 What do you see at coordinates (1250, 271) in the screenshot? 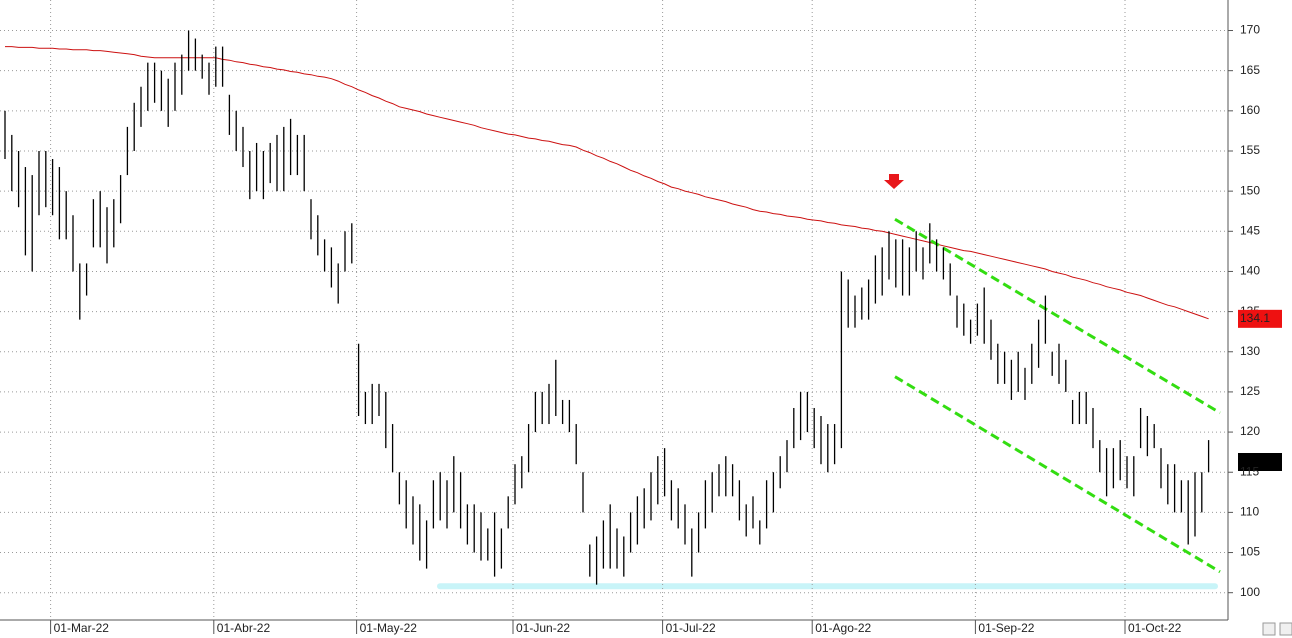
I see `y-tick-label: 140` at bounding box center [1250, 271].